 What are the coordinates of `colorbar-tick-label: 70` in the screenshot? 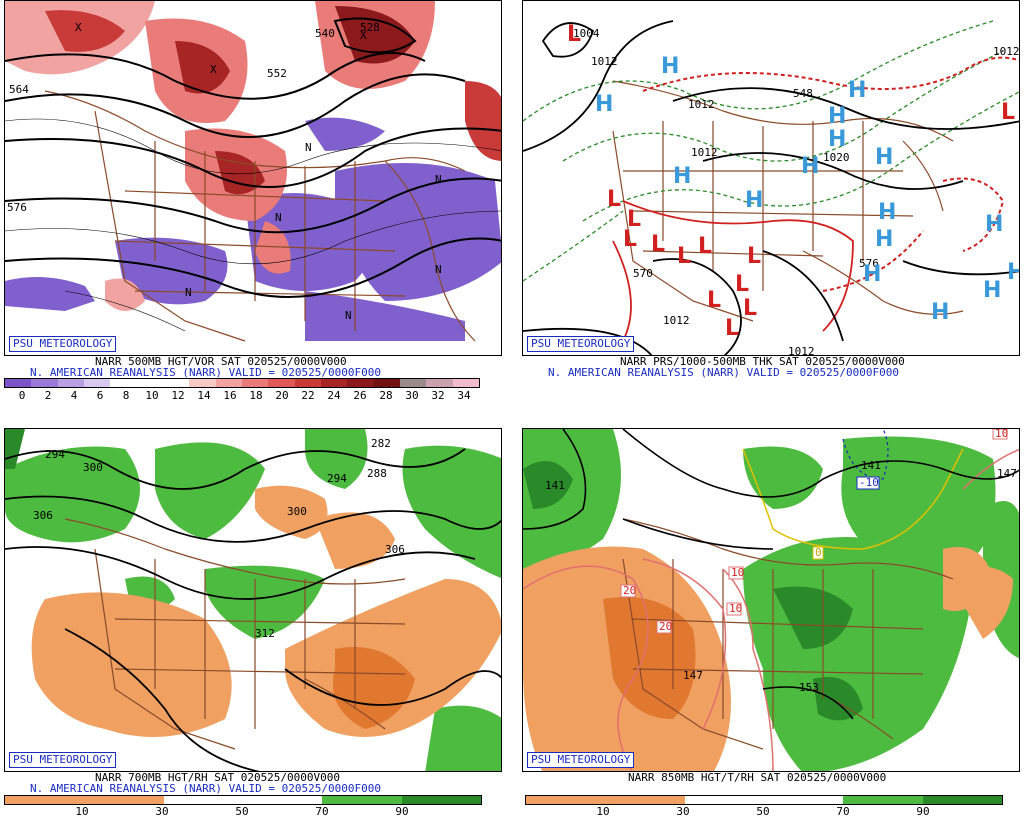 It's located at (322, 811).